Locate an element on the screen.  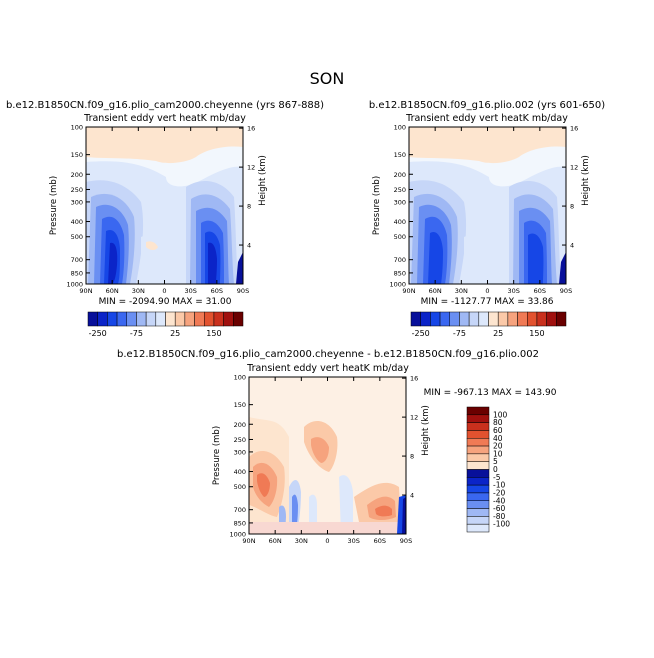
colorbar-label: 10 is located at coordinates (498, 453).